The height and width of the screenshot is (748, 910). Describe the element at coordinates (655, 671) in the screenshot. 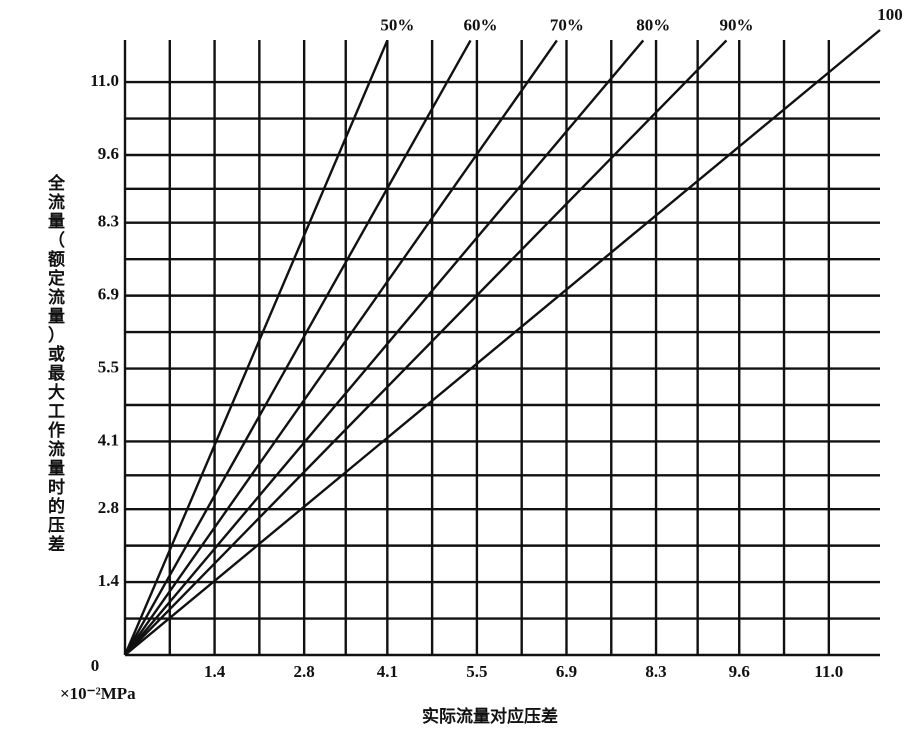

I see `x-tick-label: 8.3` at that location.